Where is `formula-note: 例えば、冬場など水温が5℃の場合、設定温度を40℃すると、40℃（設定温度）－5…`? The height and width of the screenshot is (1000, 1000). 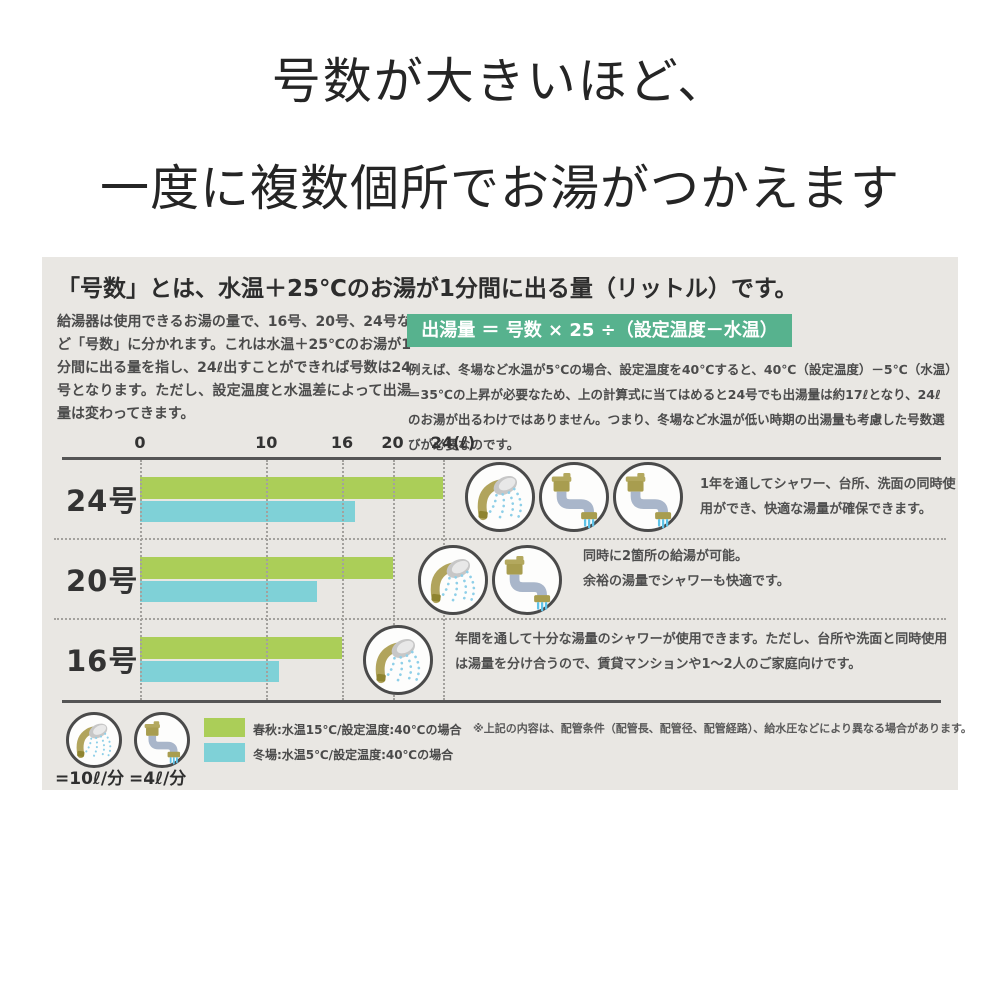 formula-note: 例えば、冬場など水温が5℃の場合、設定温度を40℃すると、40℃（設定温度）－5… is located at coordinates (680, 407).